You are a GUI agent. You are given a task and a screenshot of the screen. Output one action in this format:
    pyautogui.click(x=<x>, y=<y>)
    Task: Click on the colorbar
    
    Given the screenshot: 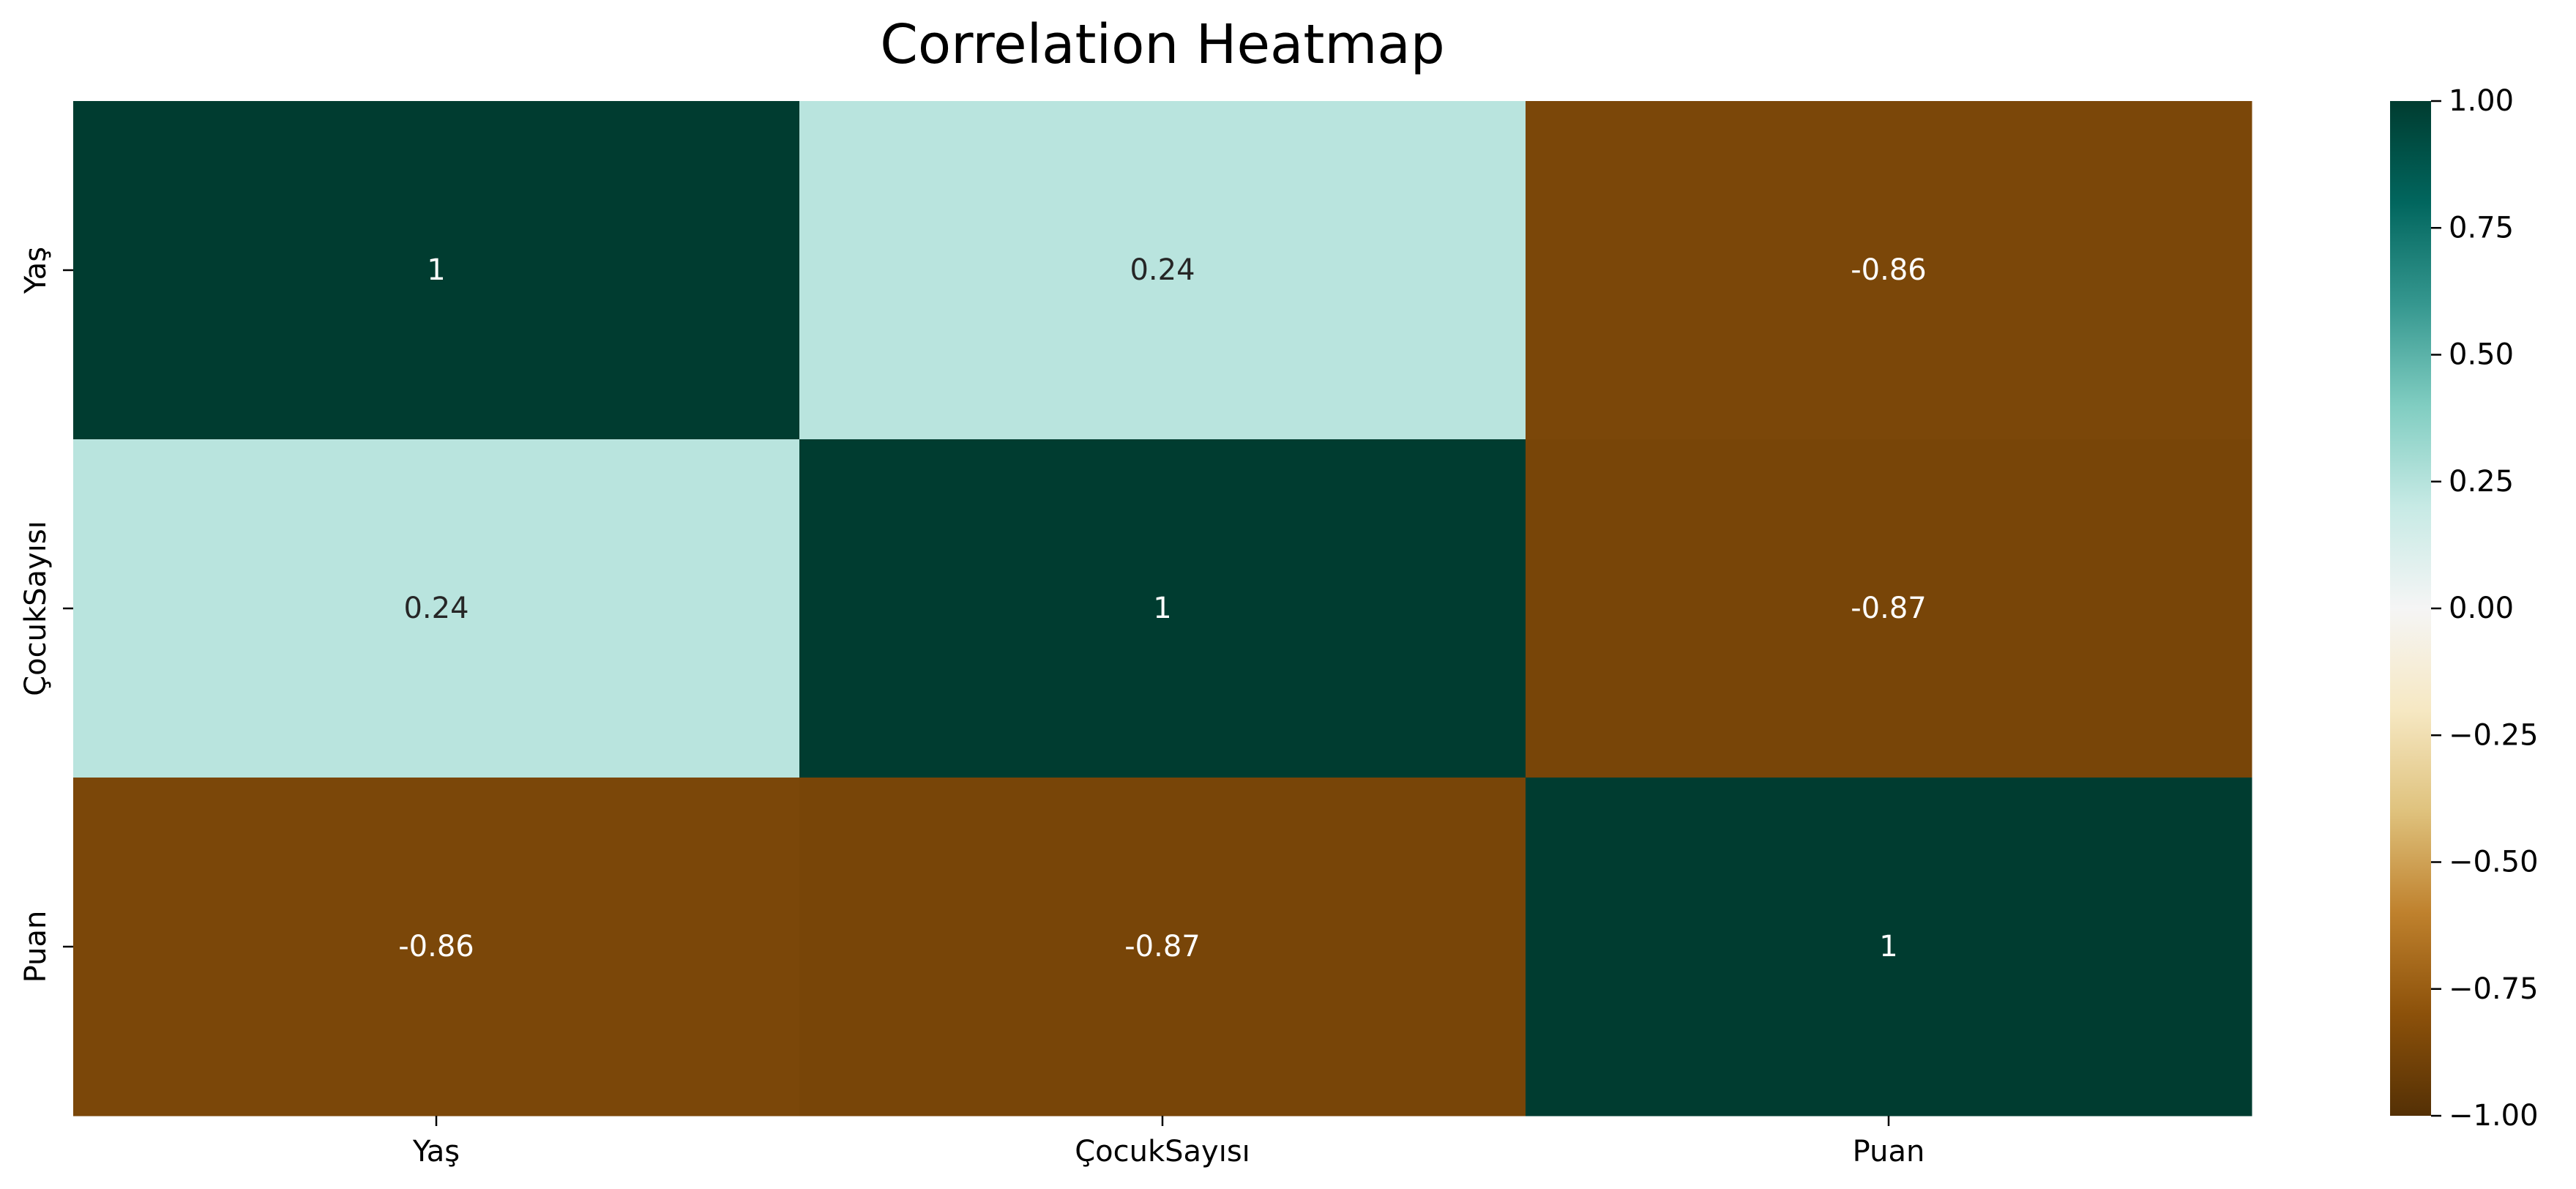 What is the action you would take?
    pyautogui.click(x=2410, y=608)
    